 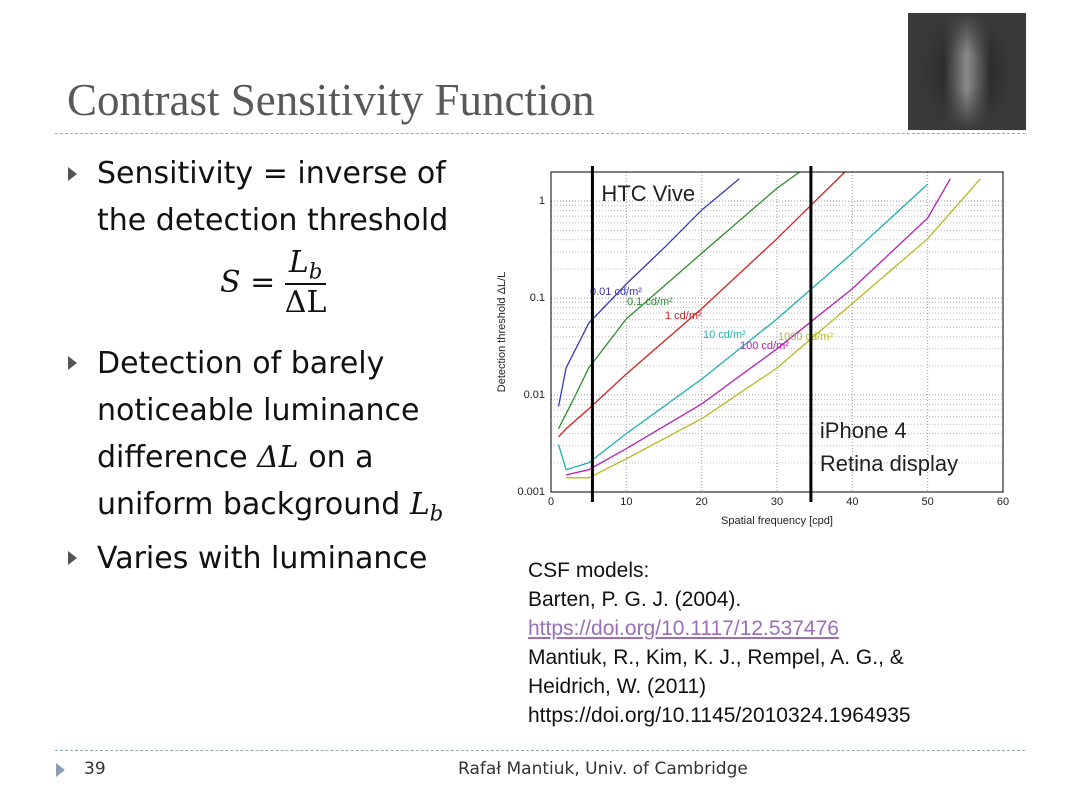 What do you see at coordinates (635, 599) in the screenshot?
I see `reference-line: Barten, P. G. J. (2004).` at bounding box center [635, 599].